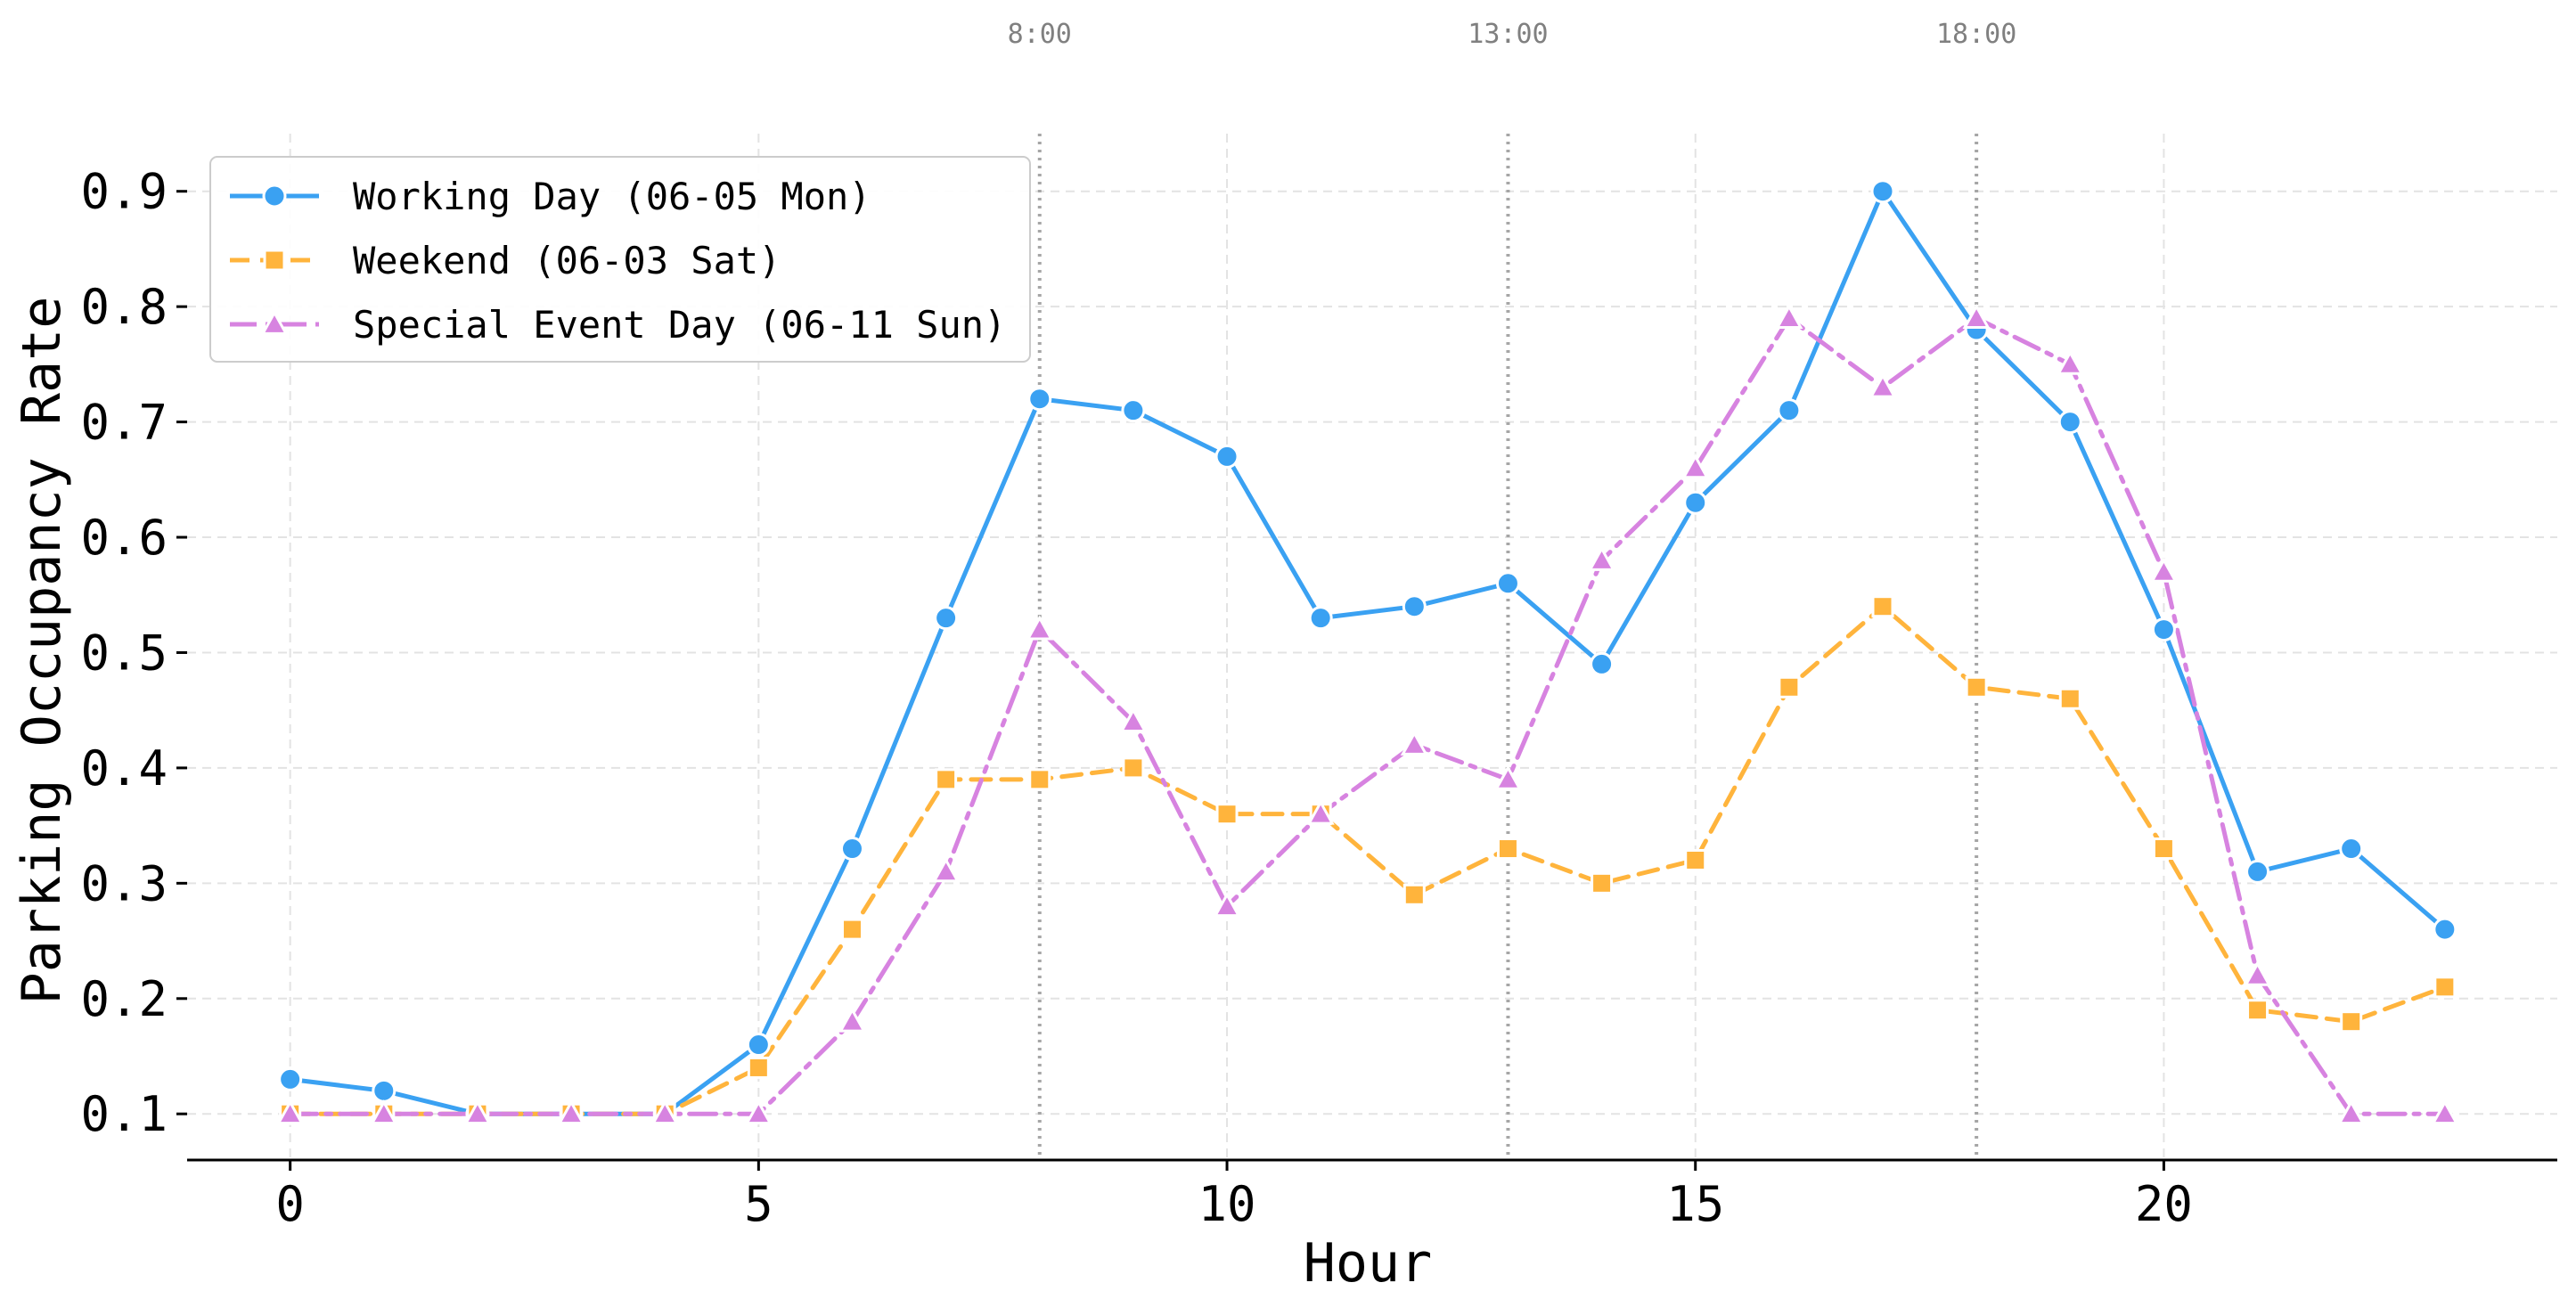  I want to click on y-tick-label: 0.9, so click(124, 192).